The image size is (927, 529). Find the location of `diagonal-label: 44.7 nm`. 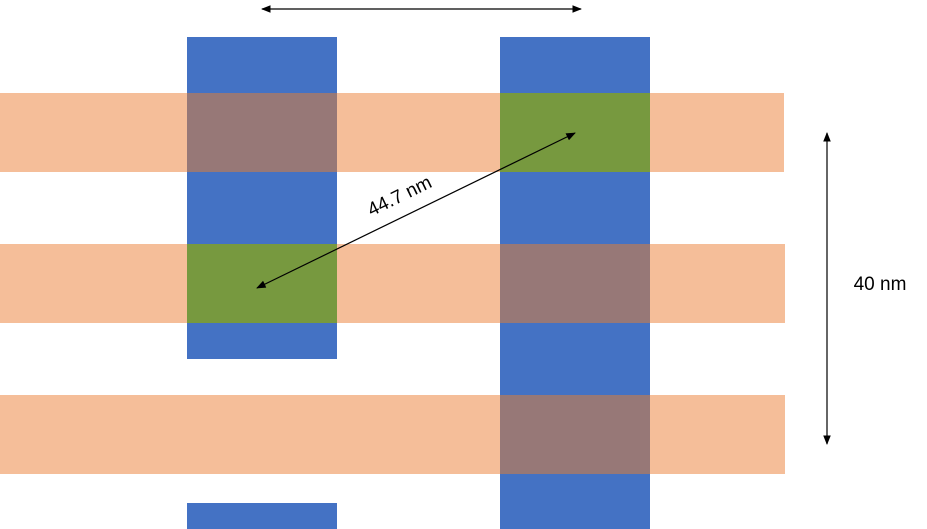

diagonal-label: 44.7 nm is located at coordinates (399, 196).